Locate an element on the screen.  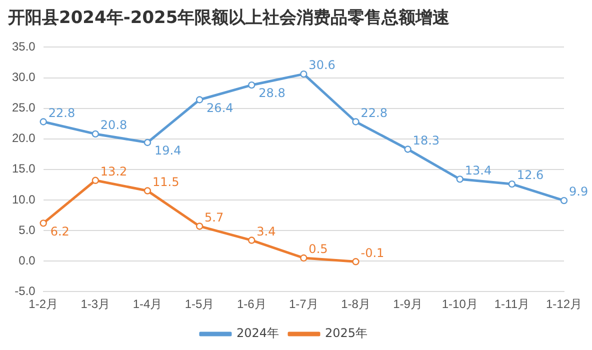
data-label: 3.4 is located at coordinates (266, 231).